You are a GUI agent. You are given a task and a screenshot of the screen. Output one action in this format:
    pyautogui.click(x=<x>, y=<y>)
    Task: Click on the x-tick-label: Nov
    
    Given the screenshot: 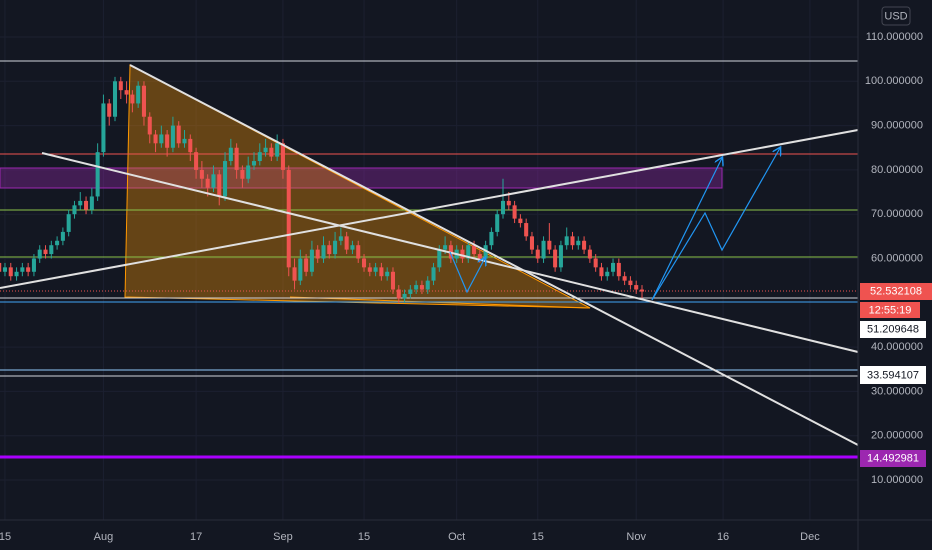 What is the action you would take?
    pyautogui.click(x=636, y=537)
    